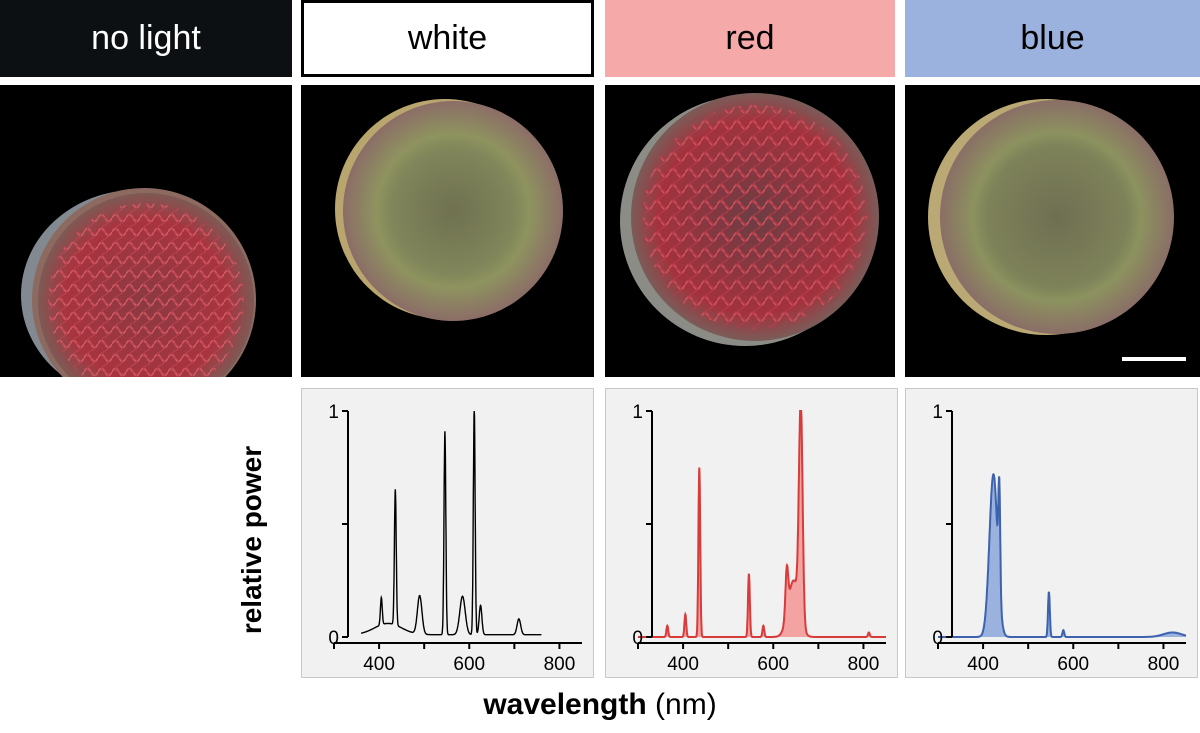 The width and height of the screenshot is (1200, 733). I want to click on spectrum-panel-red: 0 1 400 600 800, so click(751, 533).